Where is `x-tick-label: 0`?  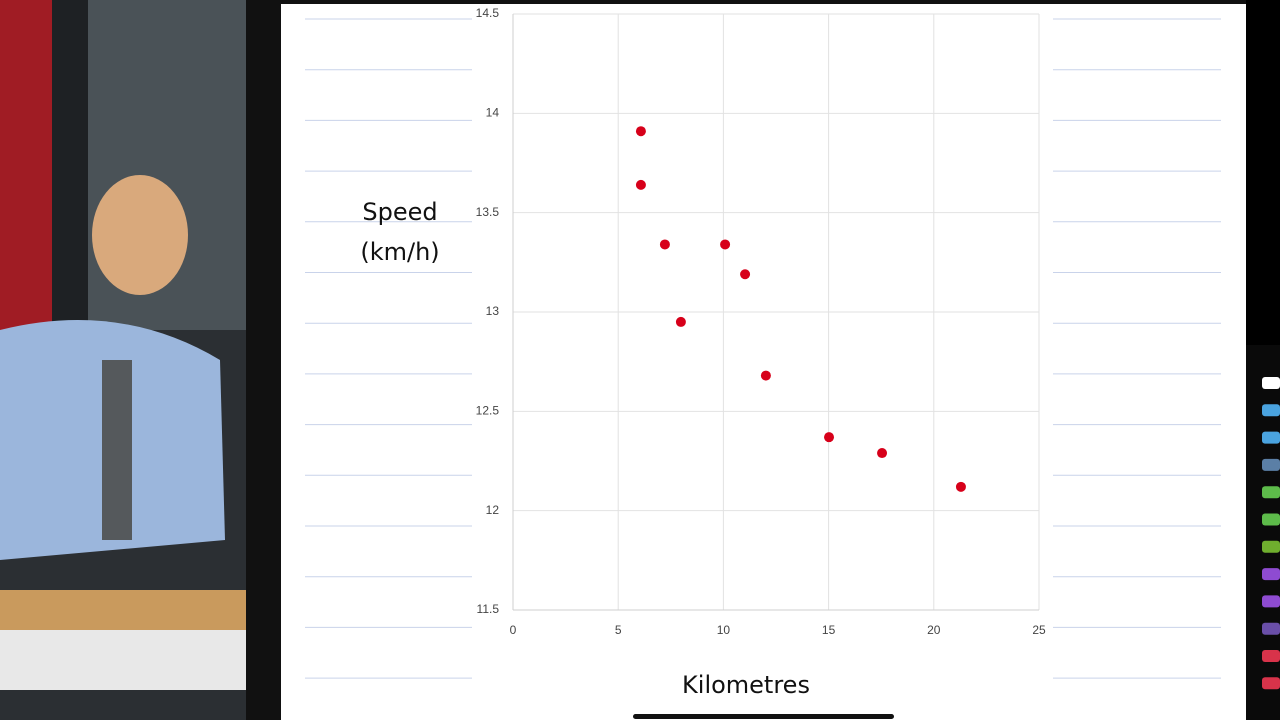
x-tick-label: 0 is located at coordinates (513, 630).